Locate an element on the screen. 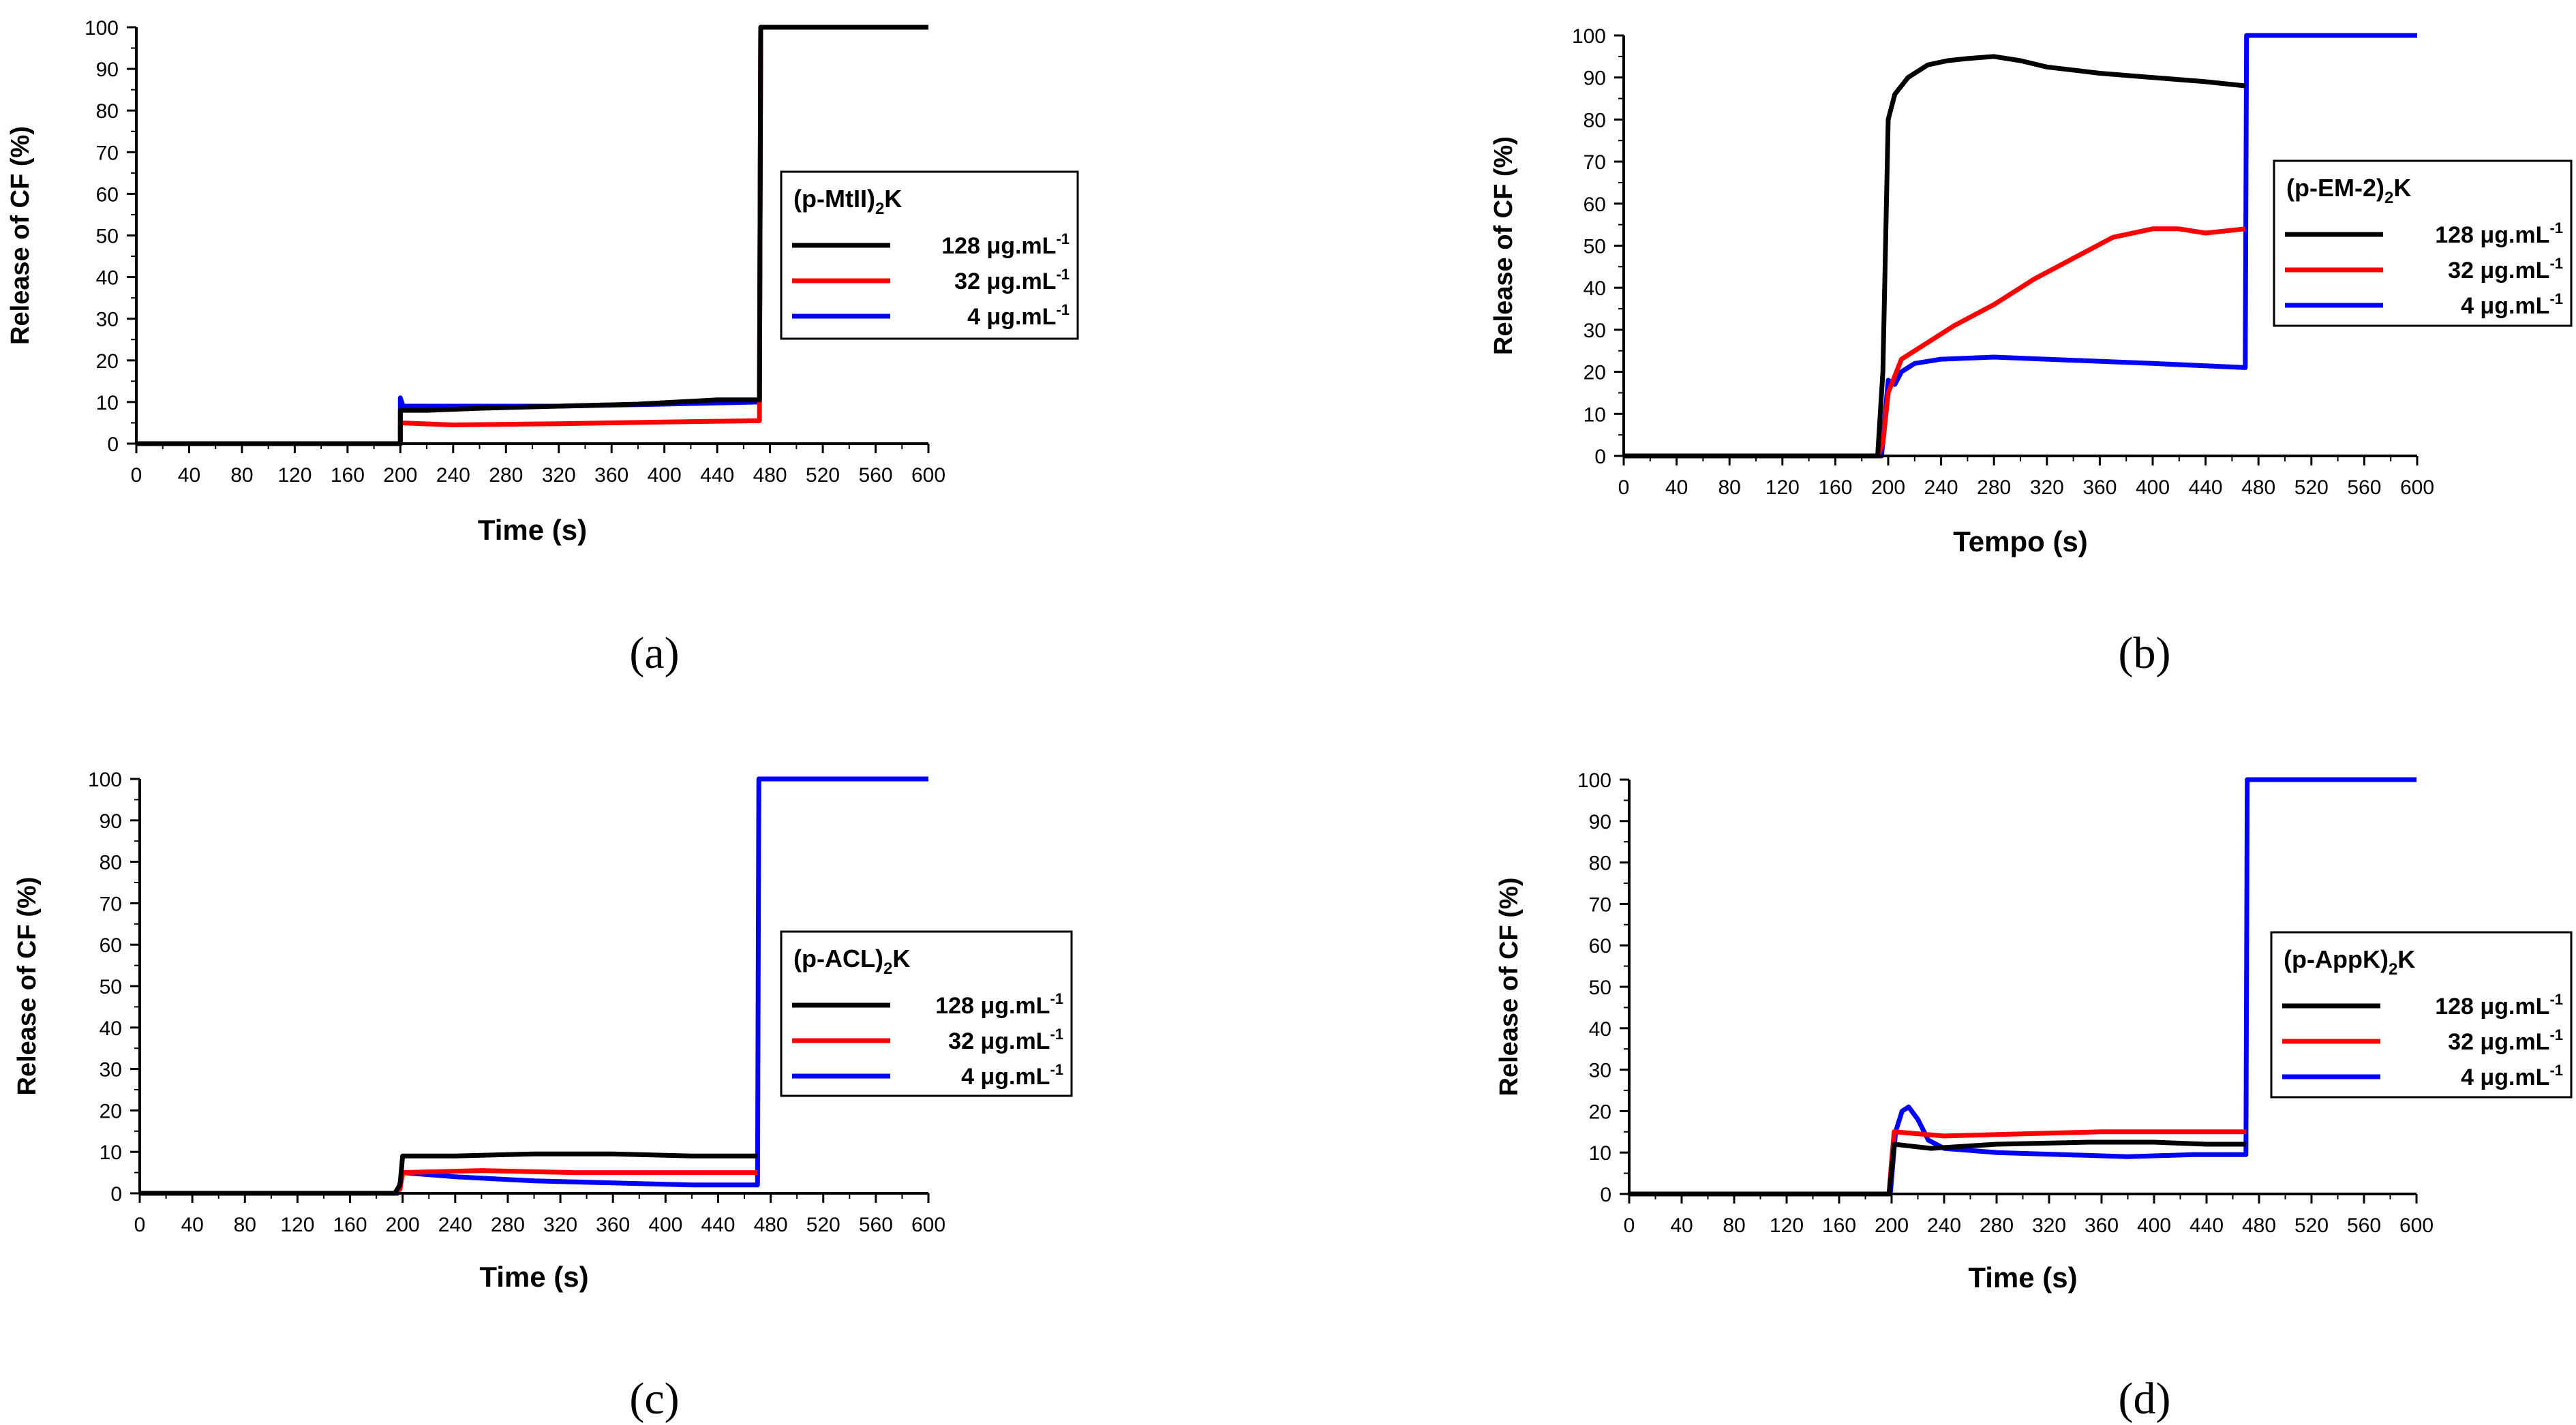  legend: (p-AppK)2K 128 μg.mL-1 32 μg.mL-1 4 μg.mL-1 is located at coordinates (2421, 1015).